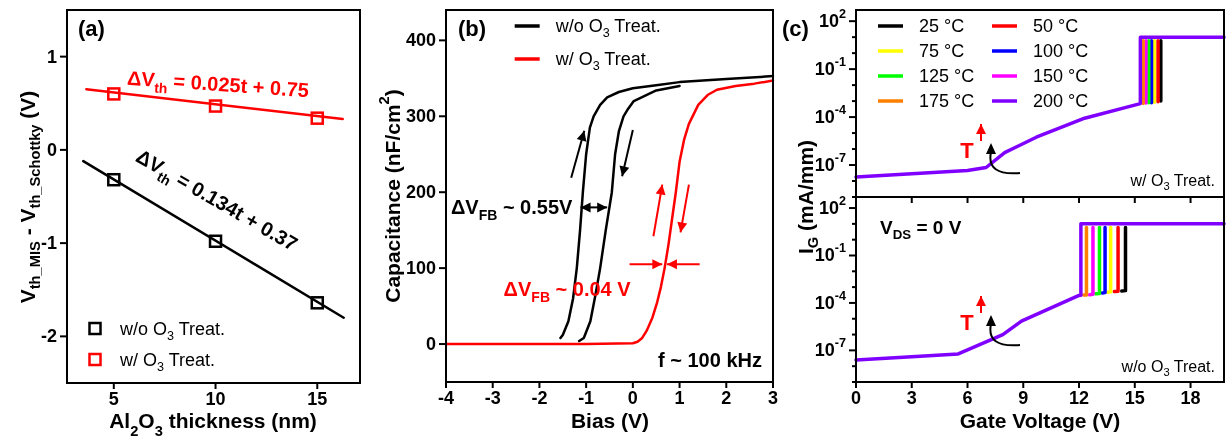 This screenshot has width=1227, height=436. Describe the element at coordinates (420, 192) in the screenshot. I see `y-tick-label: 200` at that location.